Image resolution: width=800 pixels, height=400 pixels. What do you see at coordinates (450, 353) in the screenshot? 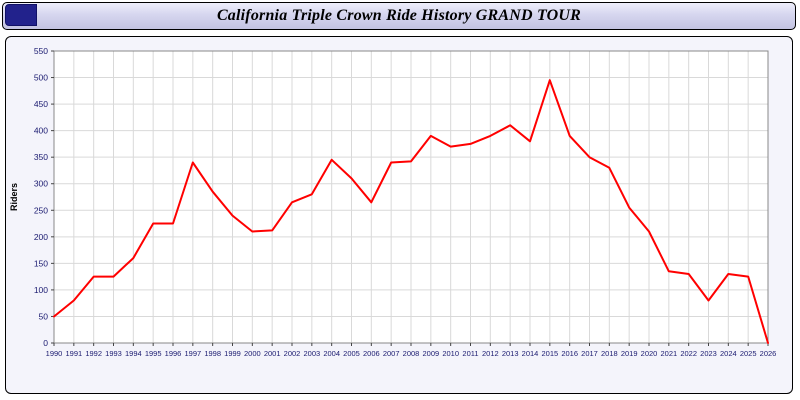
I see `svg-text: 2010` at bounding box center [450, 353].